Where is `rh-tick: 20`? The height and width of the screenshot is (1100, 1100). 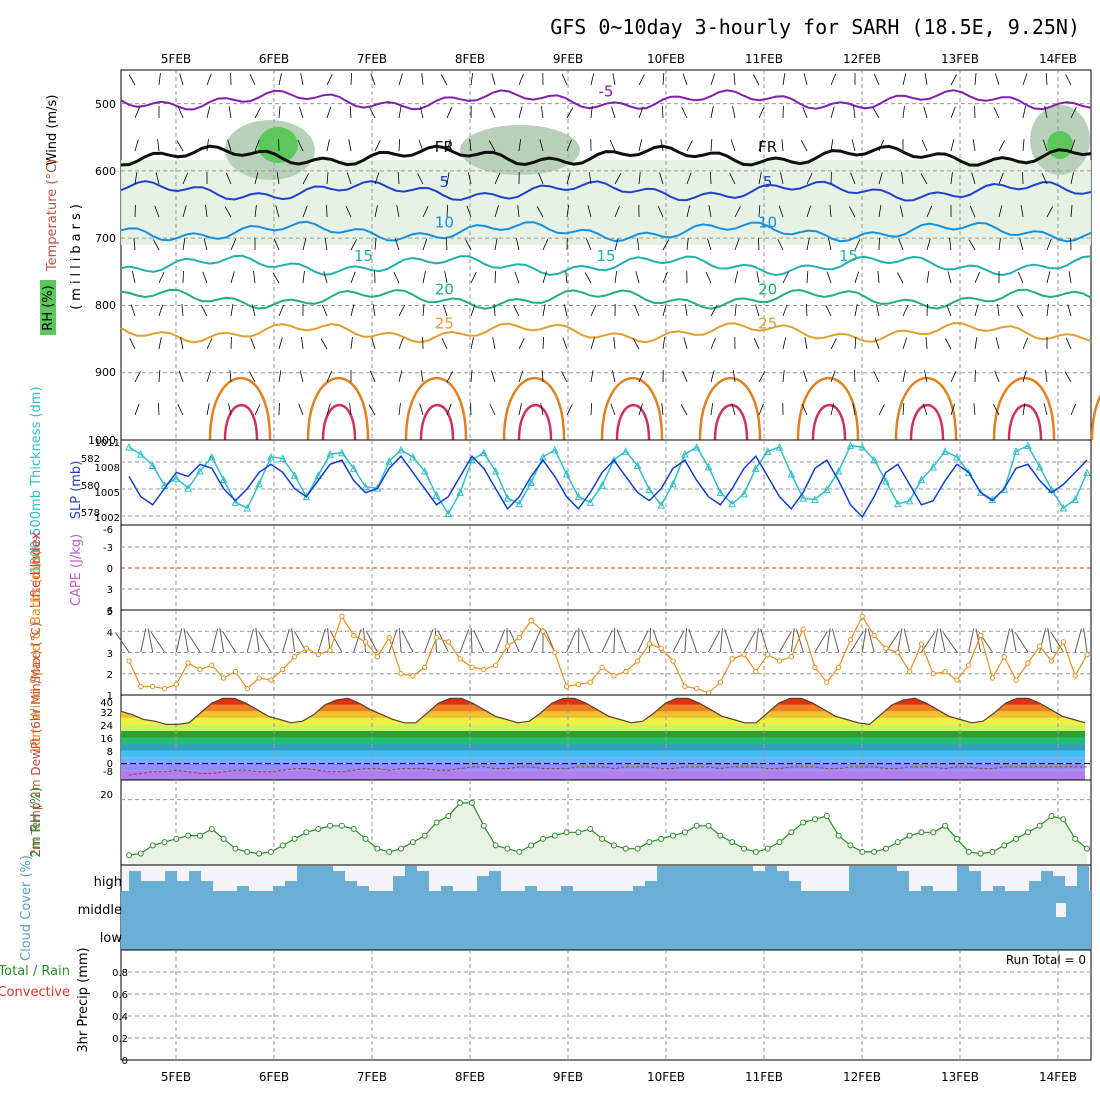 rh-tick: 20 is located at coordinates (106, 795).